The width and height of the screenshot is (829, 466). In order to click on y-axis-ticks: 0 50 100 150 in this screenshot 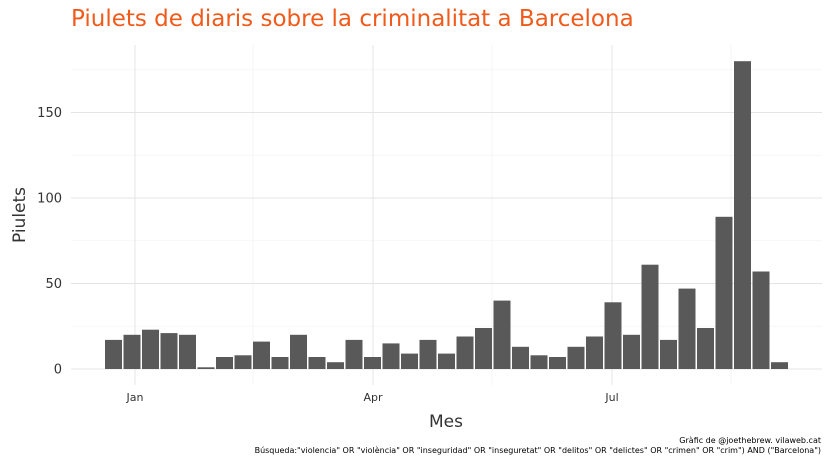, I will do `click(49, 242)`.